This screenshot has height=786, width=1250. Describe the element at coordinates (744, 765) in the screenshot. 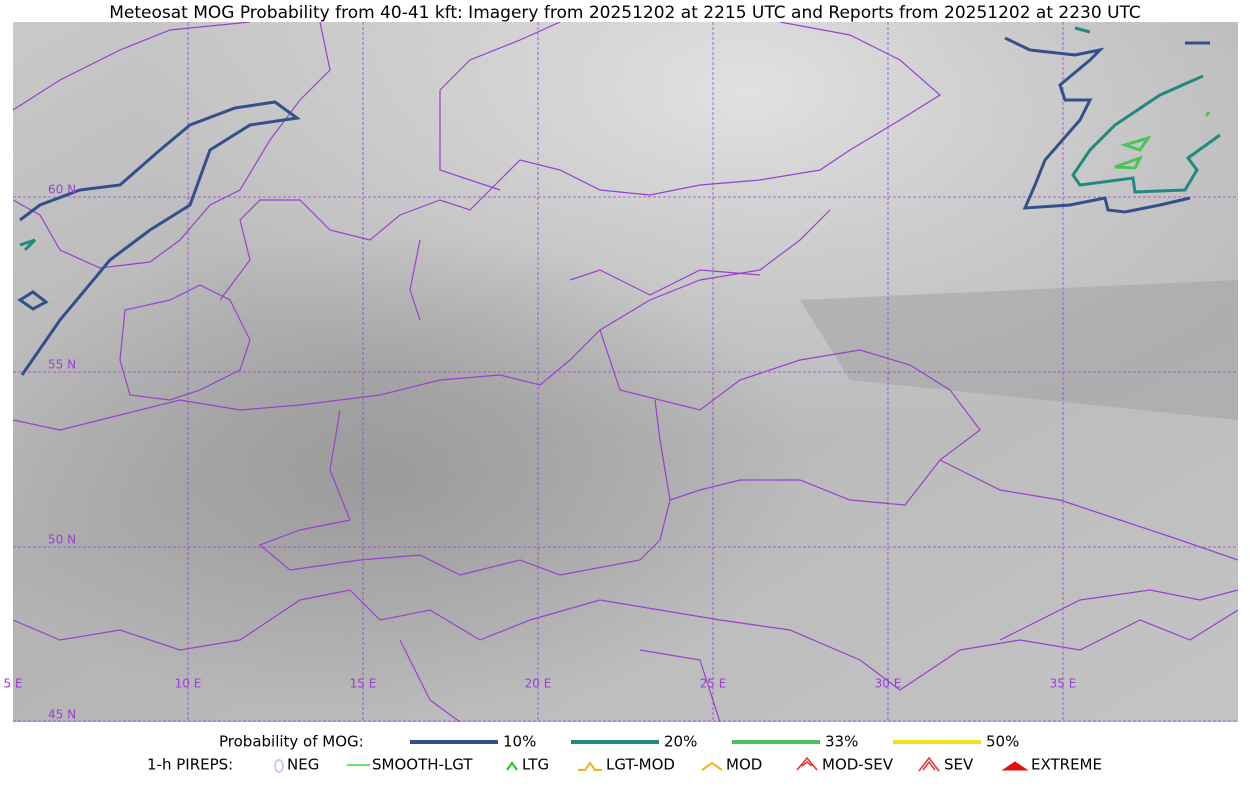

I see `pirep-legend-label: MOD` at that location.